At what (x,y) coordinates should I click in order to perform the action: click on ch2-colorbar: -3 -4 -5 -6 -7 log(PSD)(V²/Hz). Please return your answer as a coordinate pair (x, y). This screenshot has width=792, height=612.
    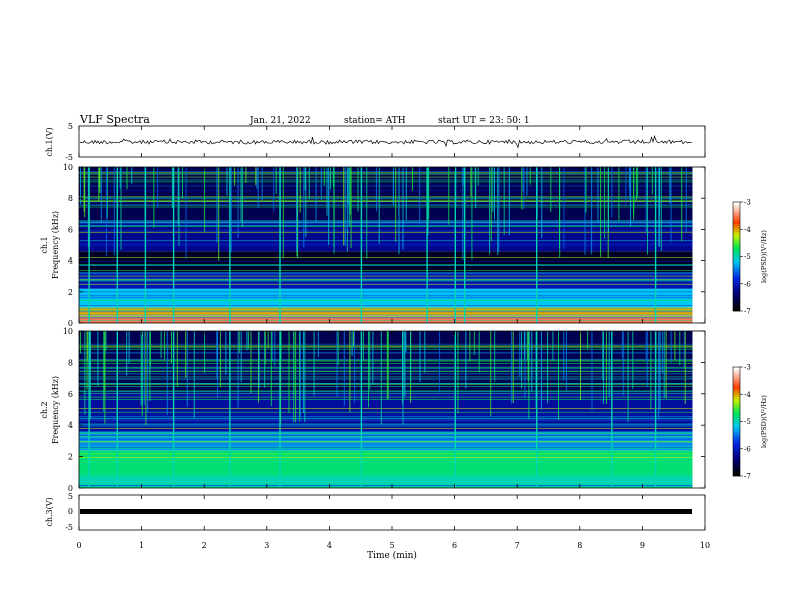
    Looking at the image, I should click on (750, 422).